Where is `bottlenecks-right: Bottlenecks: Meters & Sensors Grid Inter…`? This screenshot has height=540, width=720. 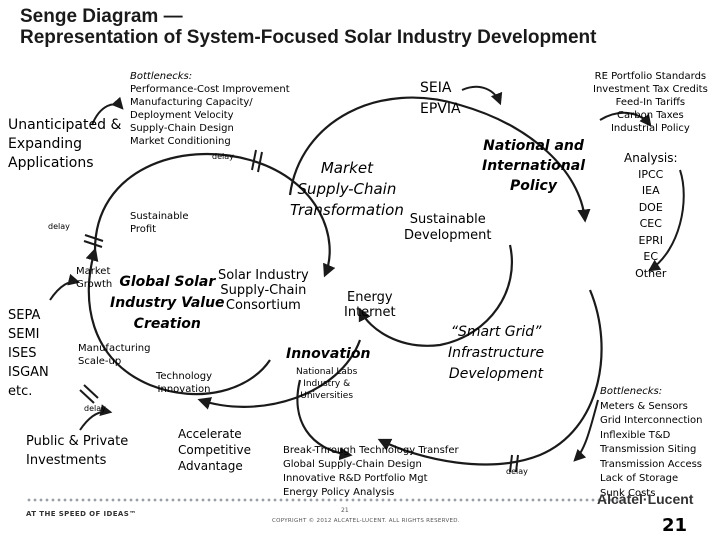
bottlenecks-right: Bottlenecks: Meters & Sensors Grid Inter… is located at coordinates (651, 442).